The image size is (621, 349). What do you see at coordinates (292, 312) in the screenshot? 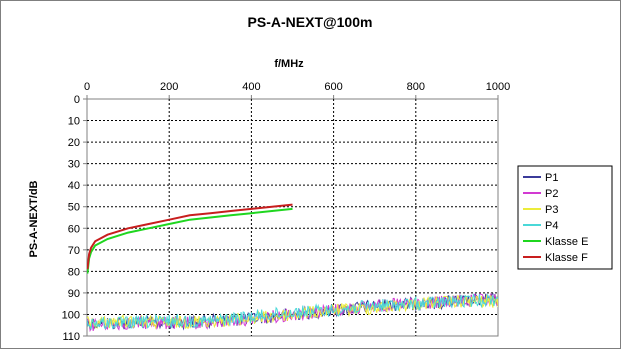
I see `series-line-p4` at bounding box center [292, 312].